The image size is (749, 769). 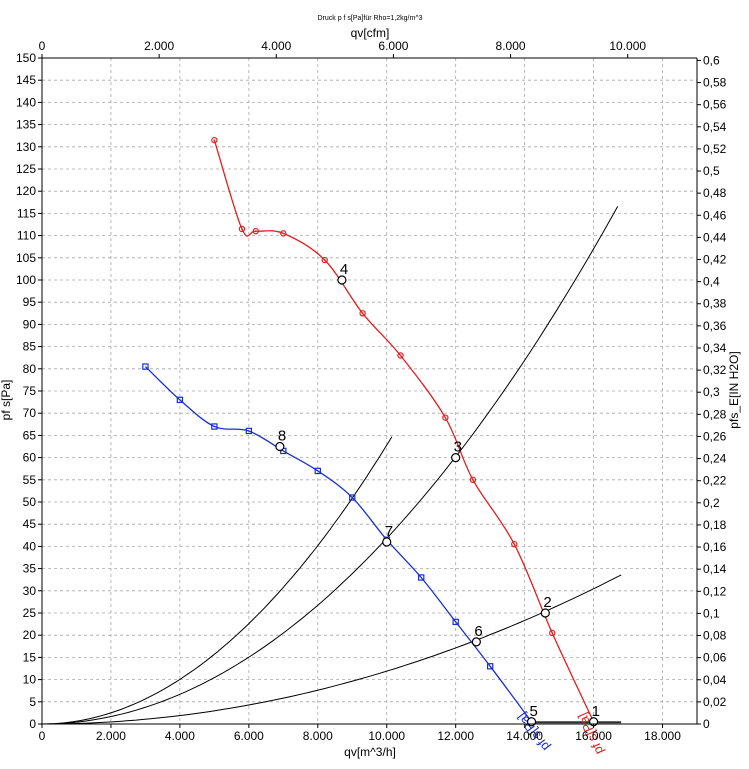 I want to click on y2-tick-label: 0,6, so click(x=711, y=60).